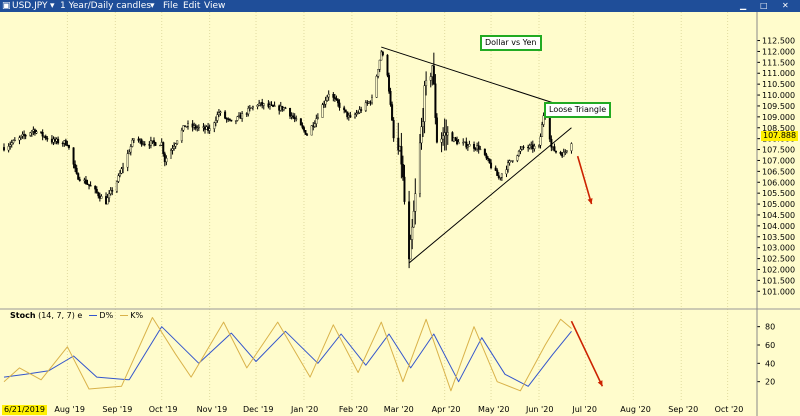 This screenshot has height=416, width=800. I want to click on menu-file: File, so click(171, 6).